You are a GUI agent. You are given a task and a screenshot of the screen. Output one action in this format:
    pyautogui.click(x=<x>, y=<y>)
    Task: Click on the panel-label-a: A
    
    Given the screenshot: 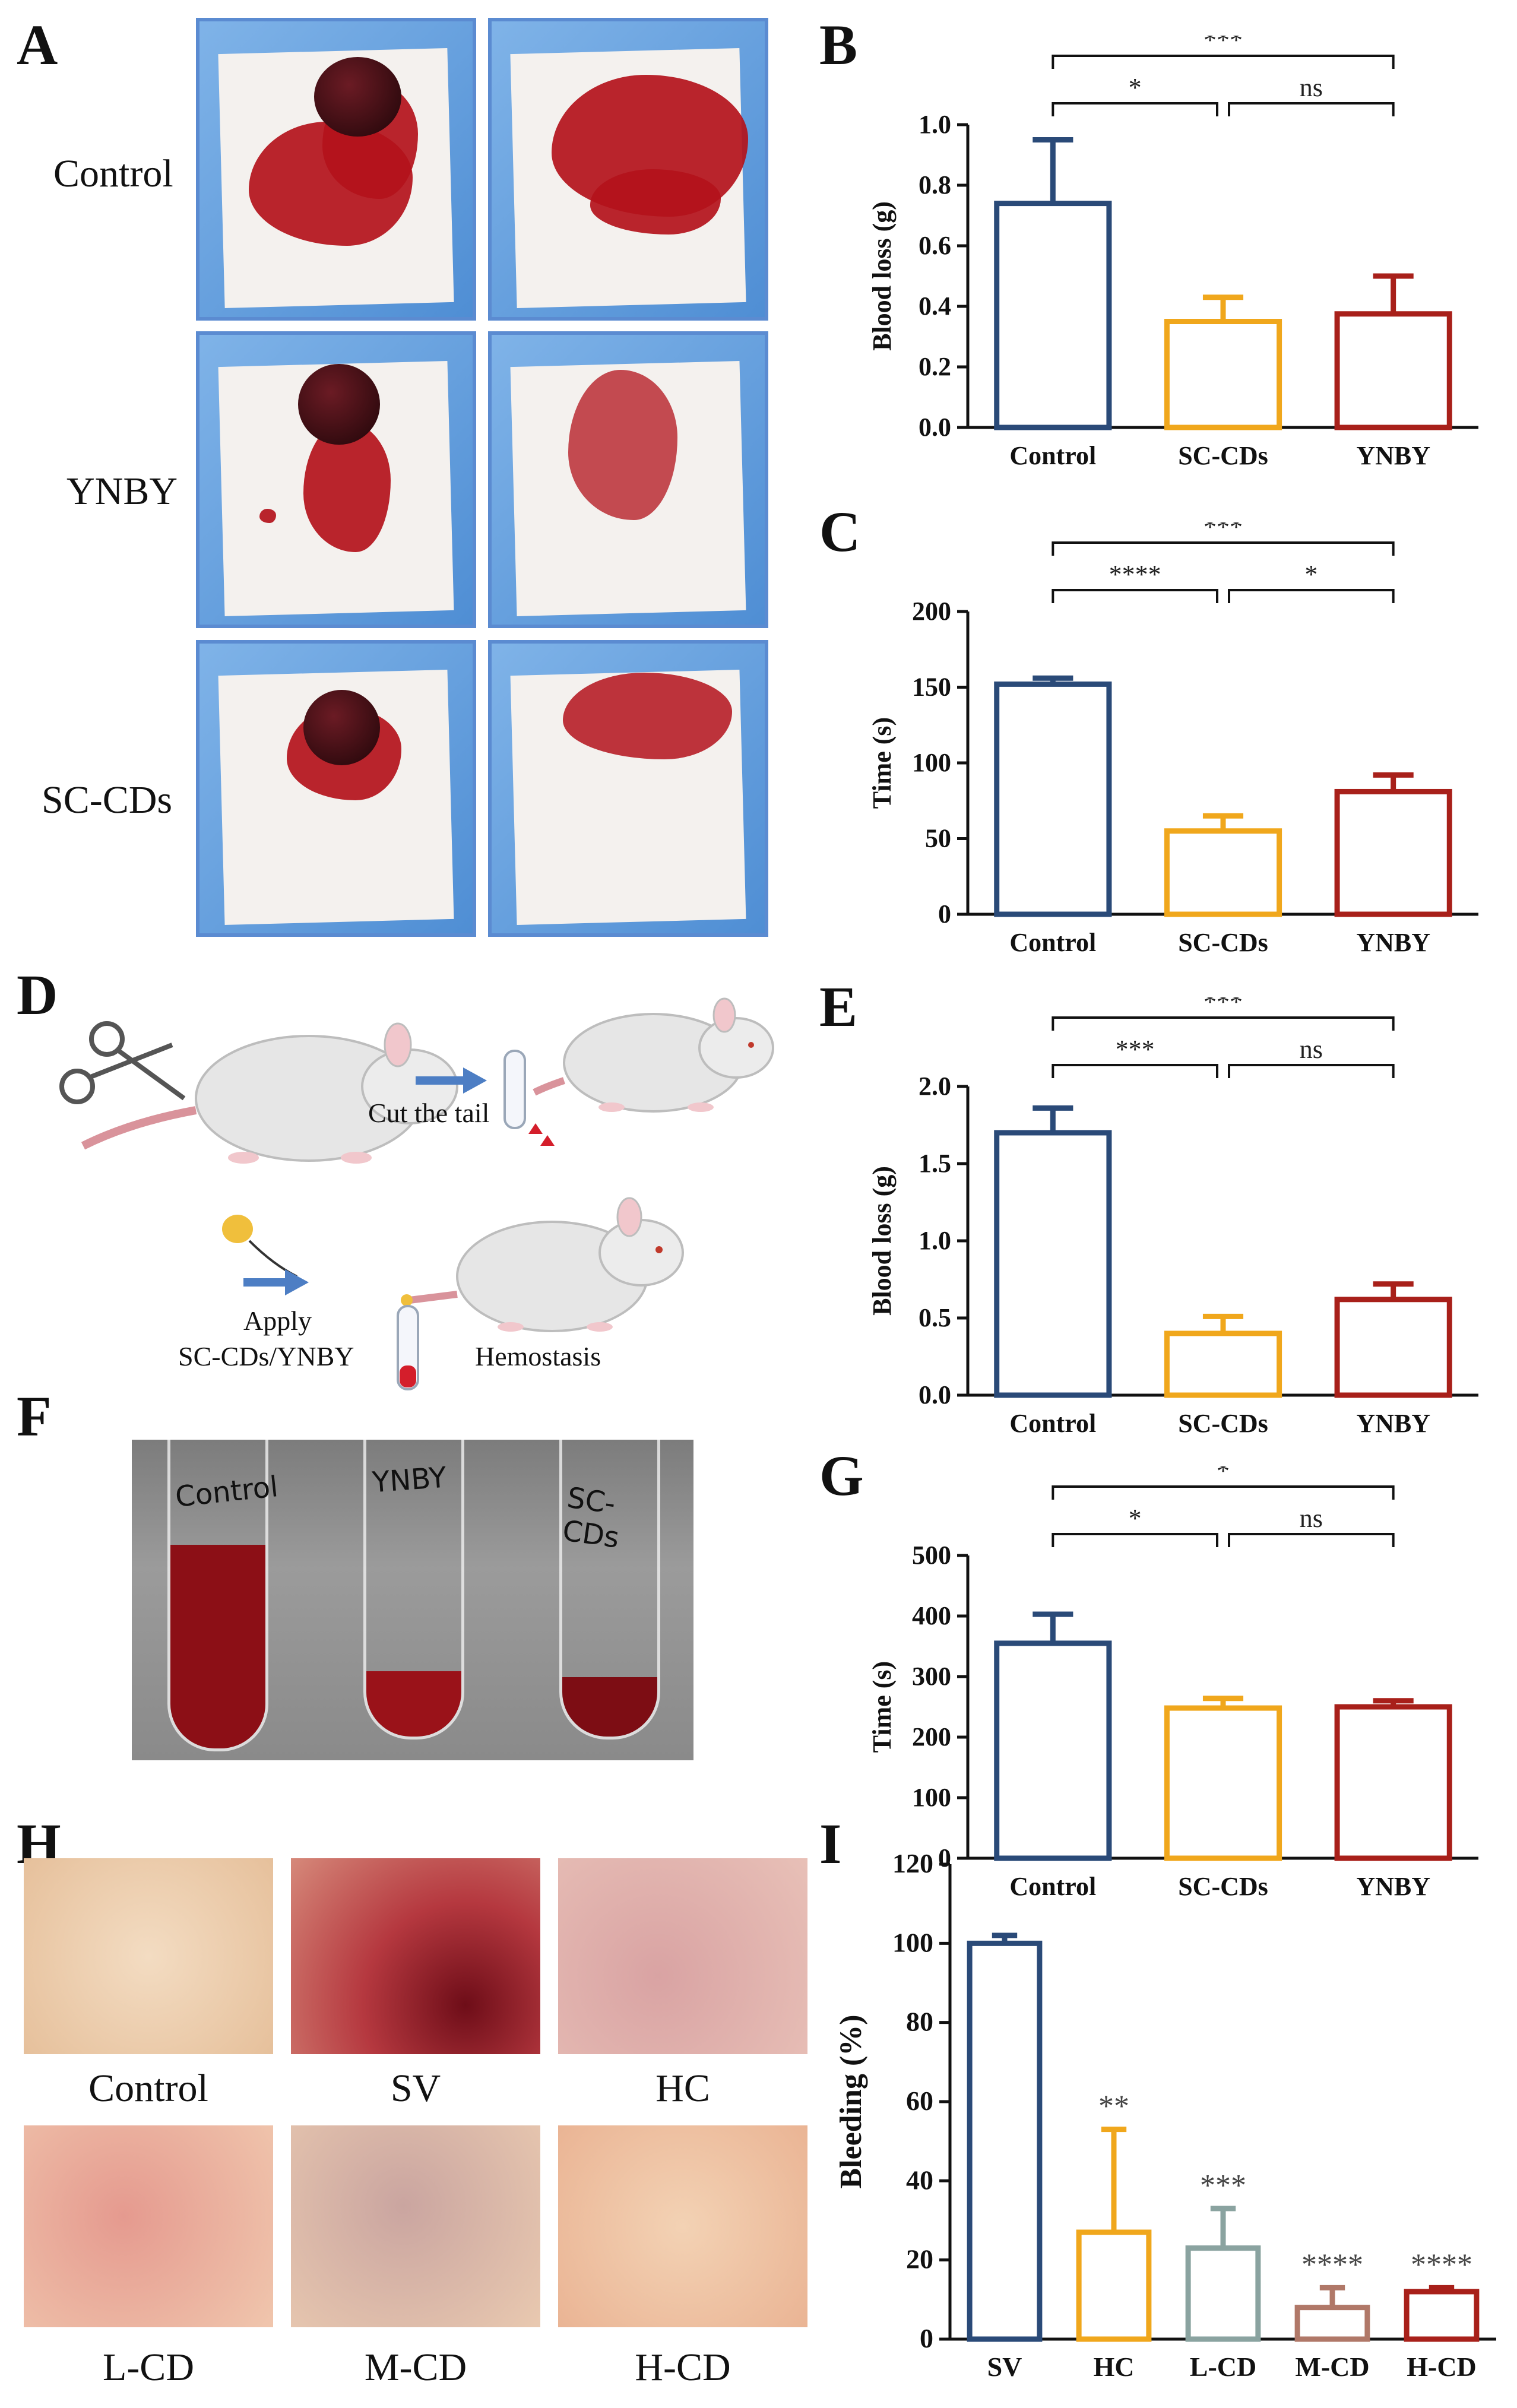 What is the action you would take?
    pyautogui.click(x=37, y=45)
    